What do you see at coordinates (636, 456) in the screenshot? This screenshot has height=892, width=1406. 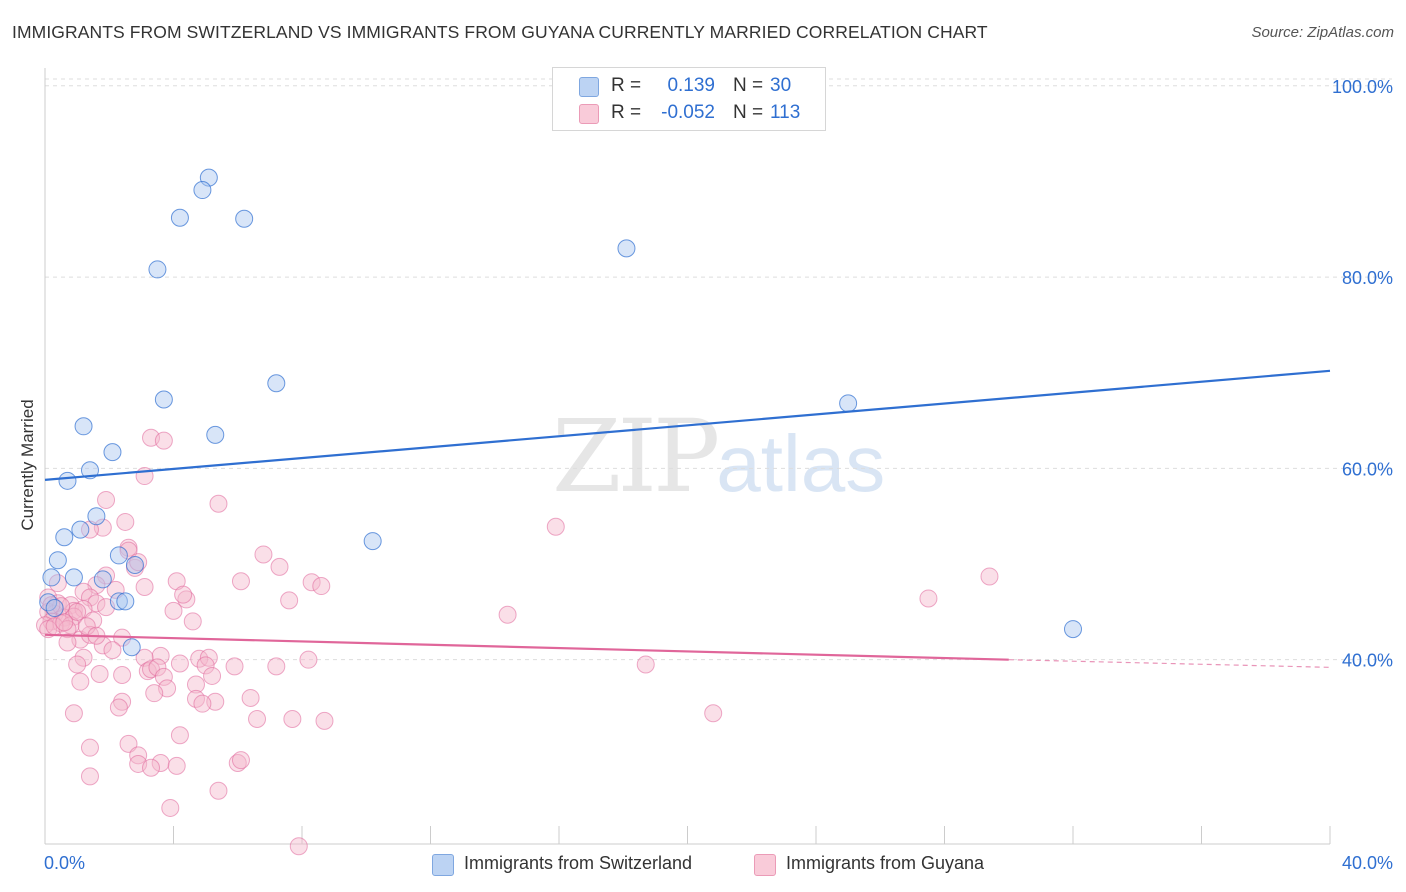 I see `watermark-zip: ZIP` at bounding box center [636, 456].